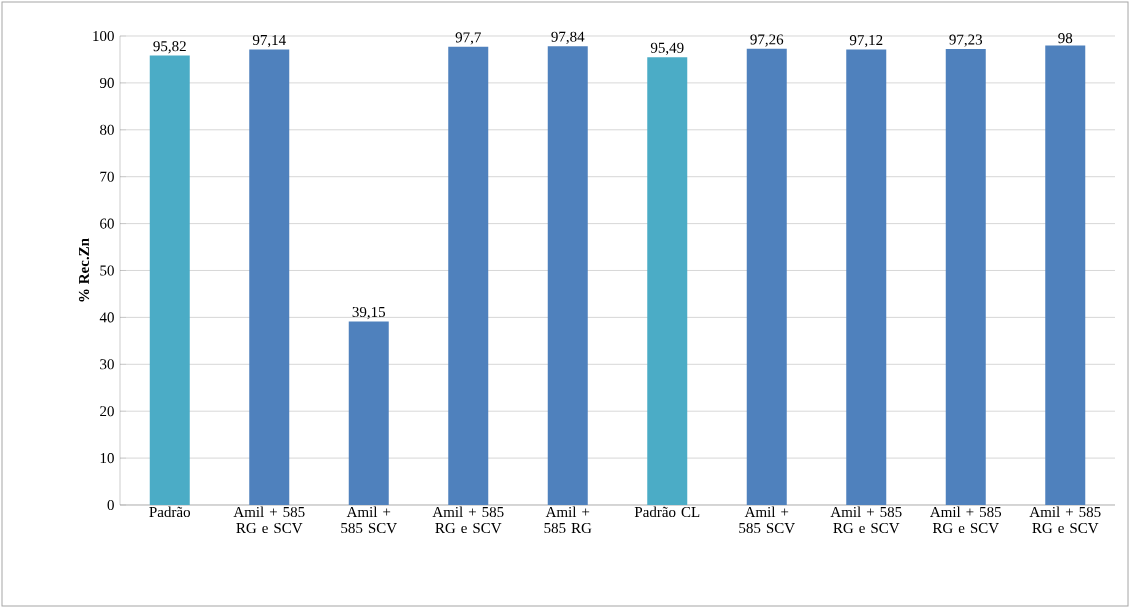 The width and height of the screenshot is (1130, 608). I want to click on y-tick-label: 80, so click(107, 129).